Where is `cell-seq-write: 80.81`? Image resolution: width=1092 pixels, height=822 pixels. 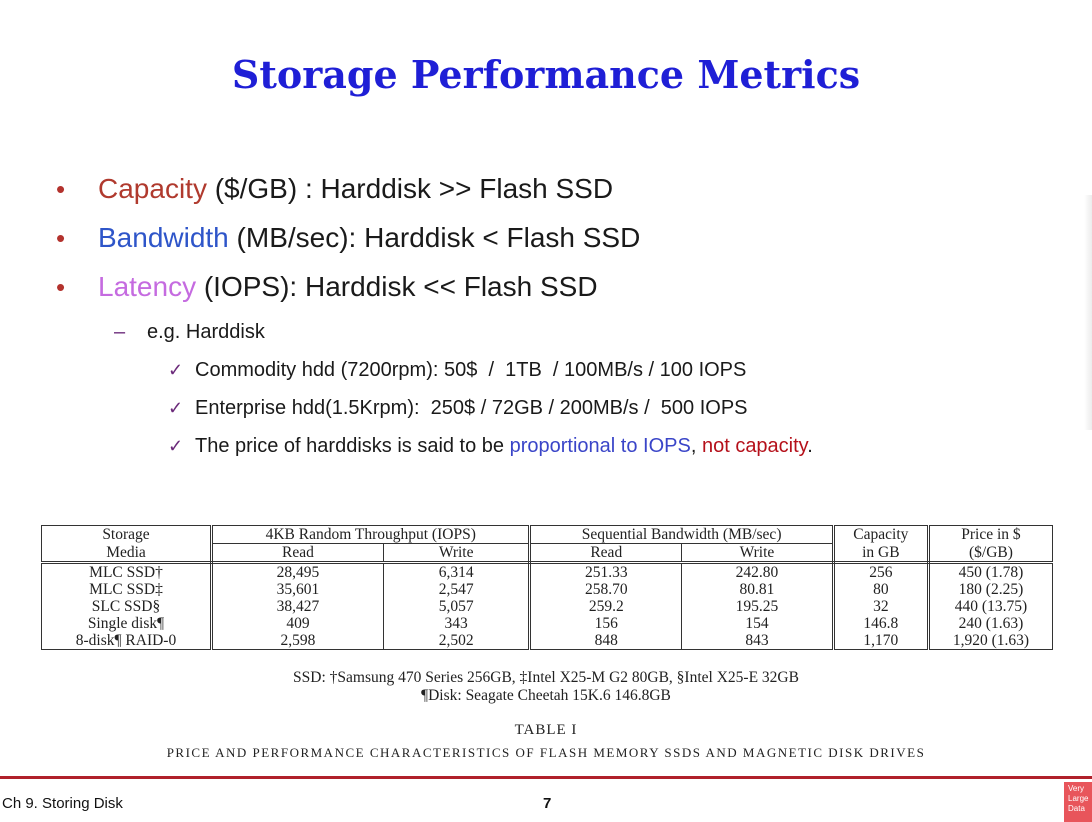 cell-seq-write: 80.81 is located at coordinates (758, 589).